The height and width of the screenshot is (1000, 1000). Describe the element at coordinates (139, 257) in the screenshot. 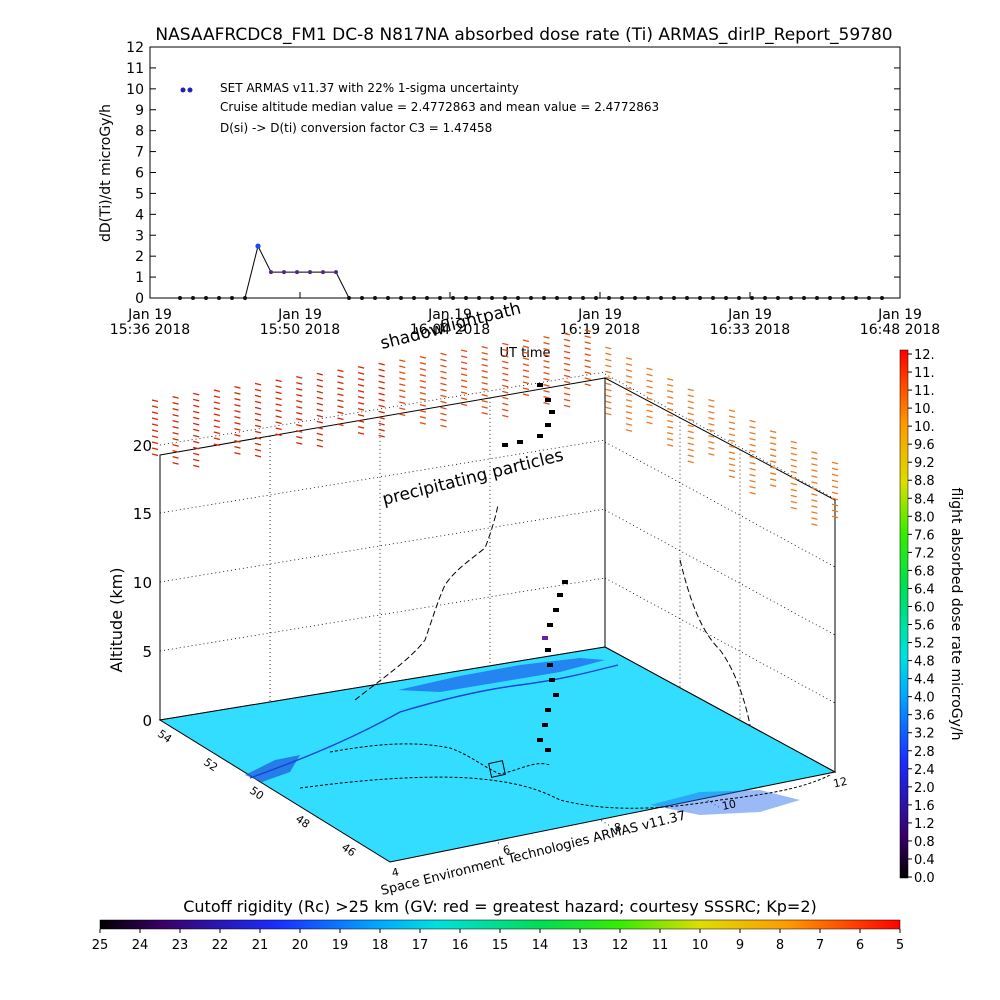

I see `y-tick-label: 2` at that location.